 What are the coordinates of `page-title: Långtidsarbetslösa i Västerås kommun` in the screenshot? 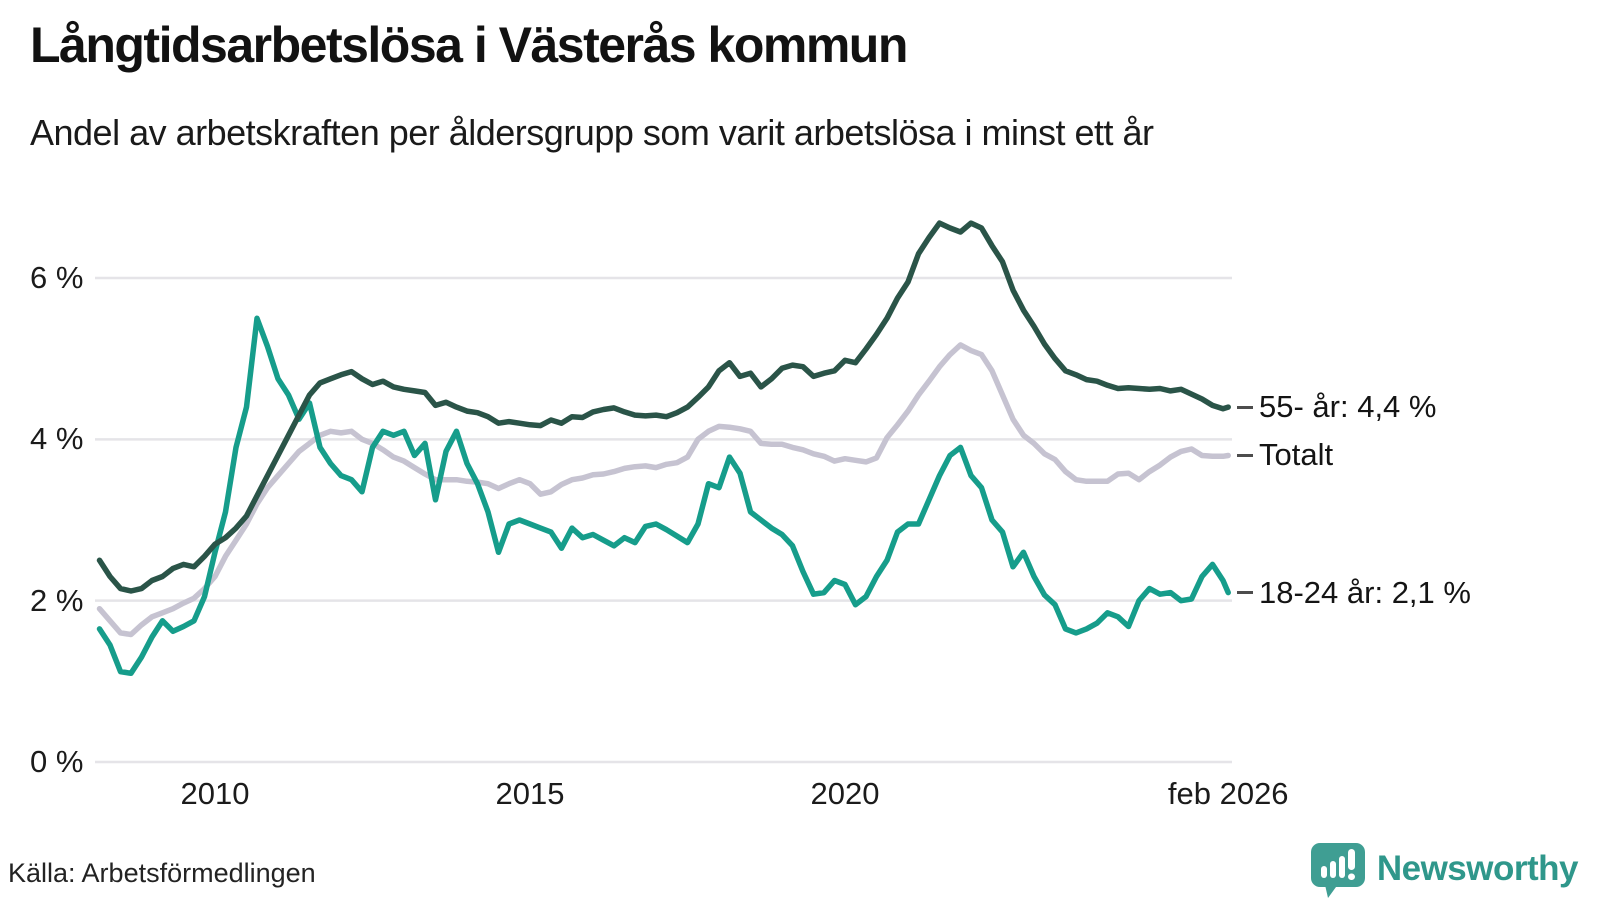 It's located at (469, 45).